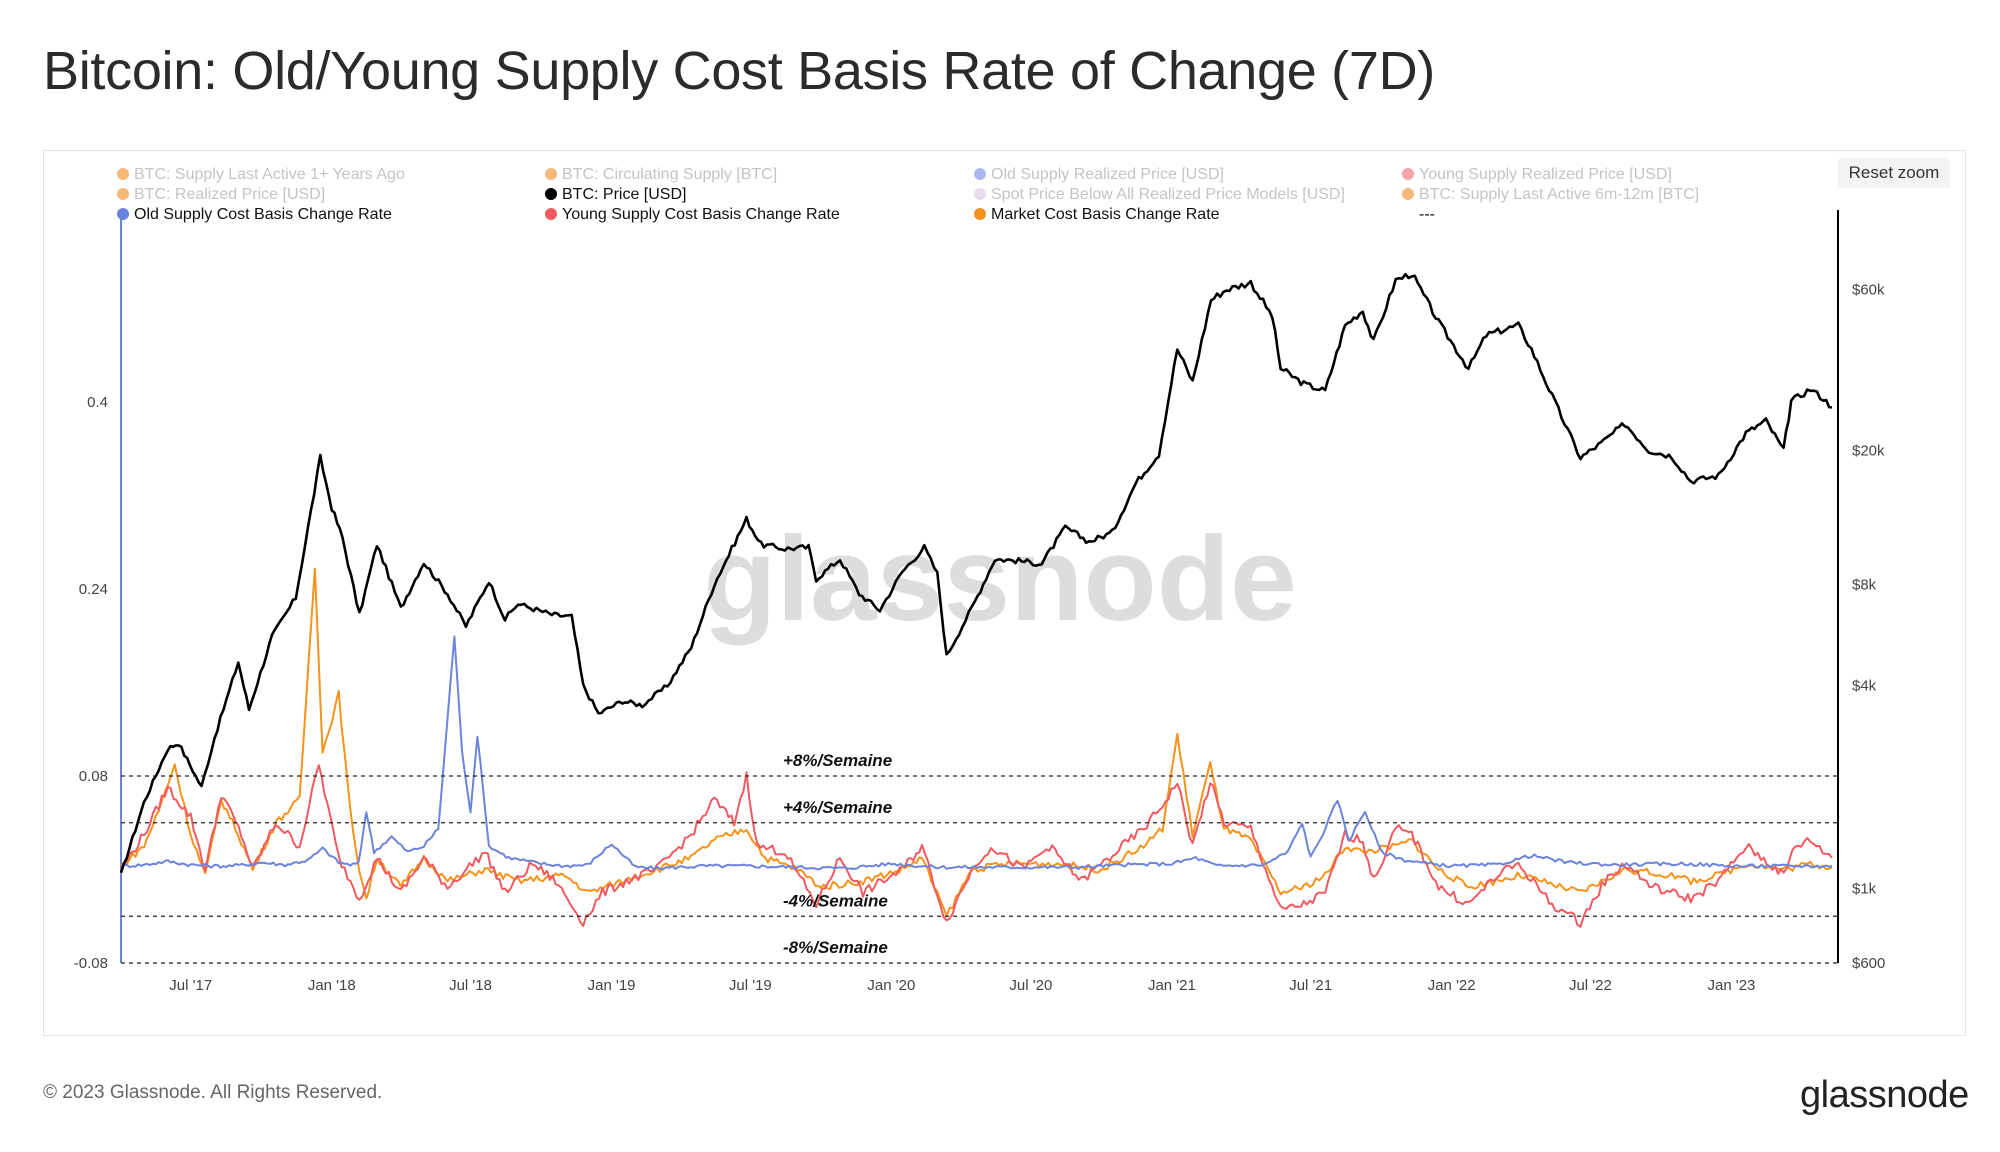 This screenshot has width=2000, height=1152. Describe the element at coordinates (123, 214) in the screenshot. I see `legend-marker-old-supply-cost-basis-change-rate` at that location.